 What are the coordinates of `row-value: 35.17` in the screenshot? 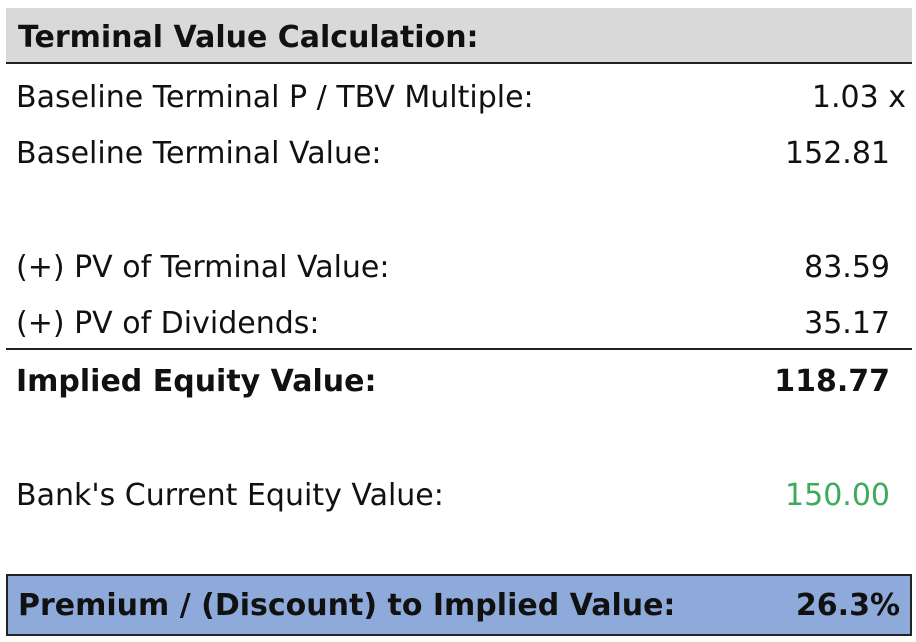 It's located at (847, 323).